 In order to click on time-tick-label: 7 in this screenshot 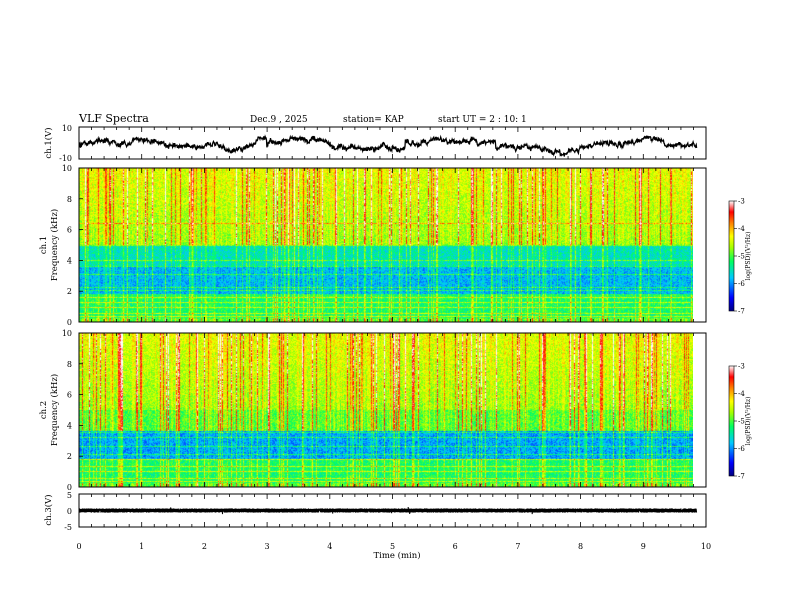, I will do `click(517, 546)`.